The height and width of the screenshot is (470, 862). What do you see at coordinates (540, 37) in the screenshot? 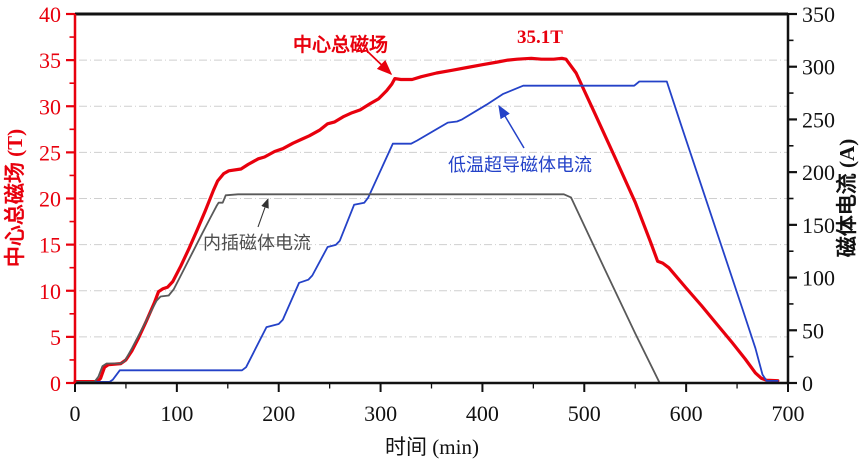
I see `annotation-peak-value: 35.1T` at bounding box center [540, 37].